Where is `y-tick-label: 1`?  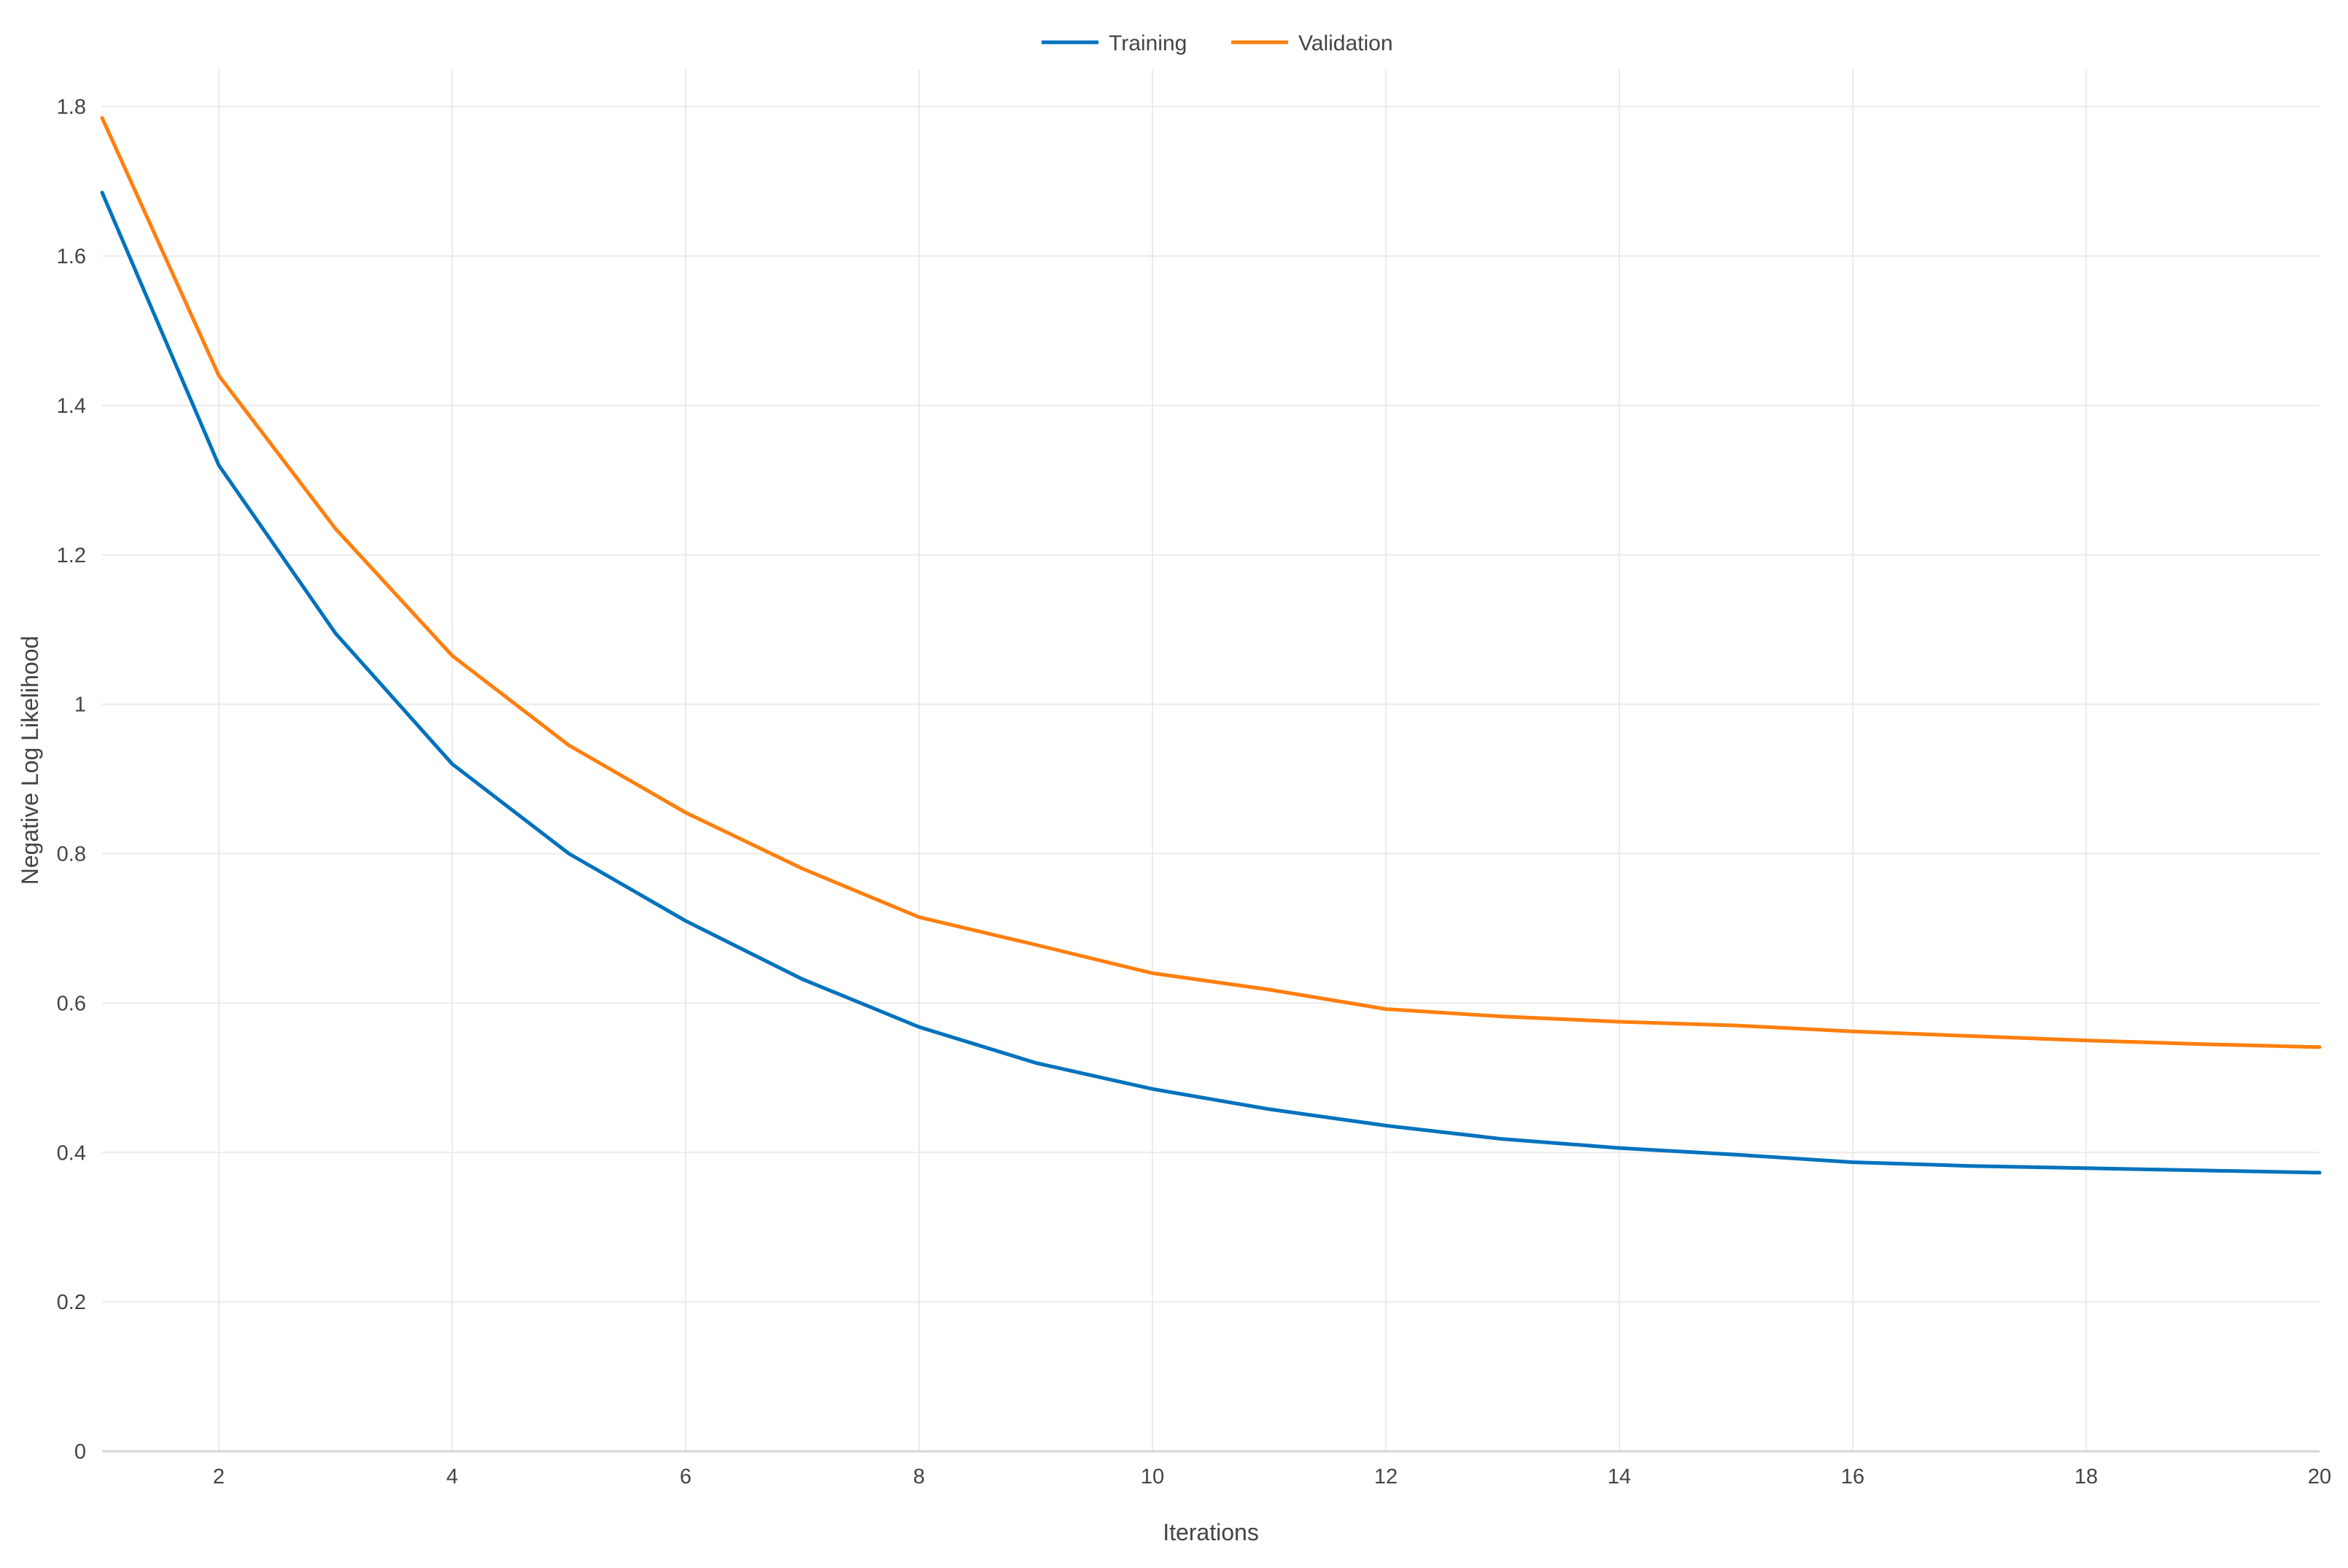
y-tick-label: 1 is located at coordinates (80, 705).